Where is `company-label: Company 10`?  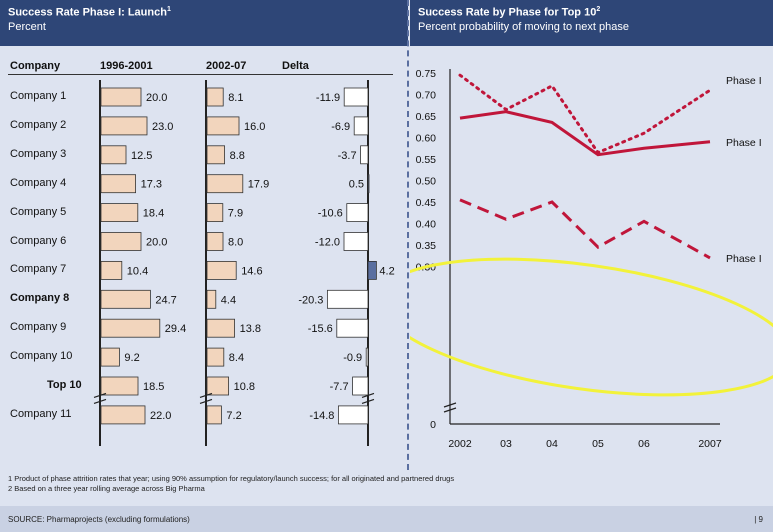 company-label: Company 10 is located at coordinates (41, 356).